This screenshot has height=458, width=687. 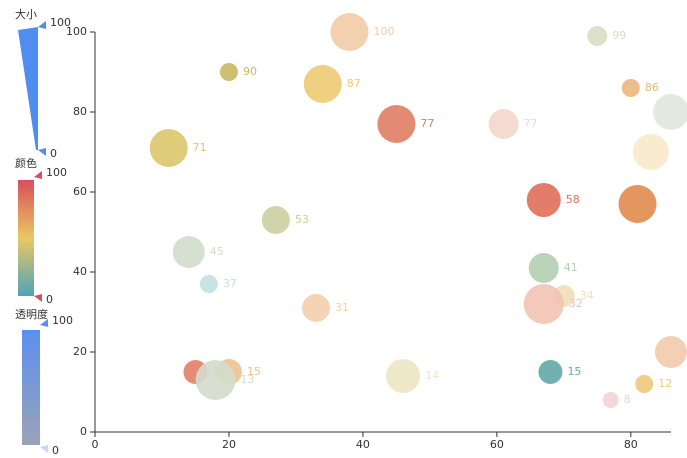 I want to click on data-label: 14, so click(x=432, y=375).